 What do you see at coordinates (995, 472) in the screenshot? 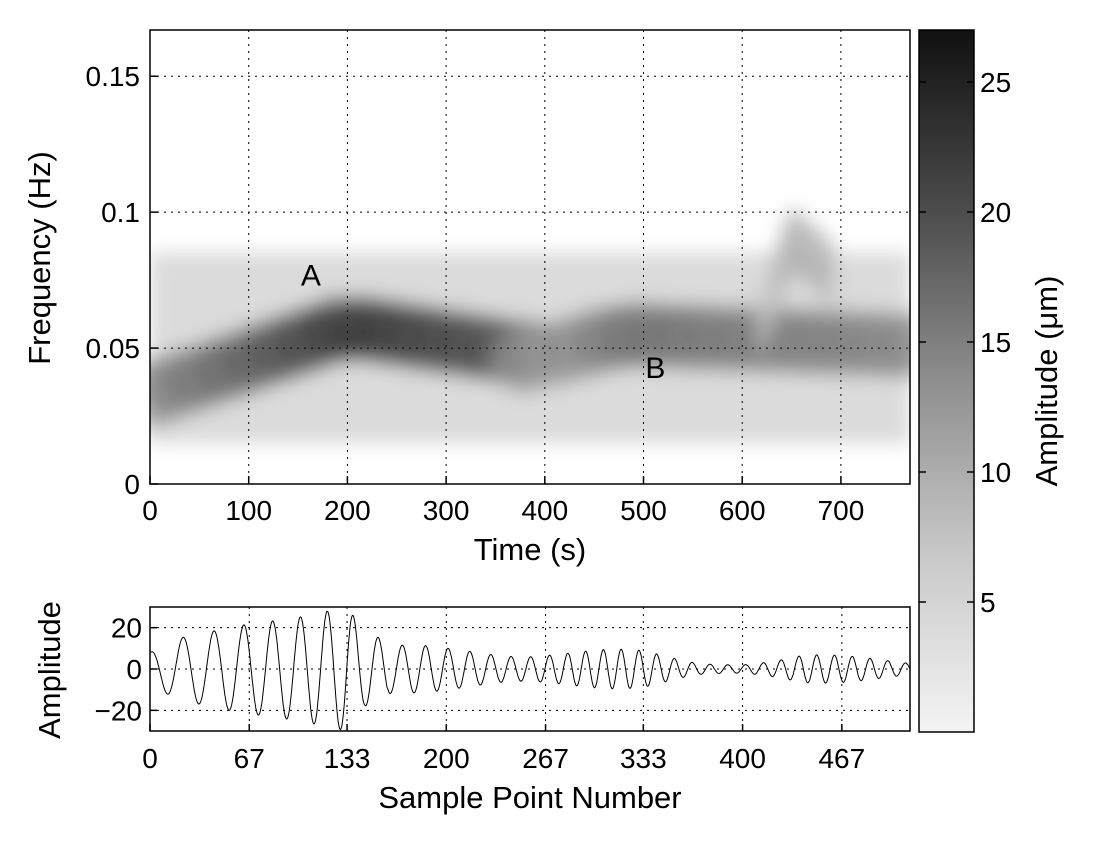
I see `colorbar-tick-label: 10` at bounding box center [995, 472].